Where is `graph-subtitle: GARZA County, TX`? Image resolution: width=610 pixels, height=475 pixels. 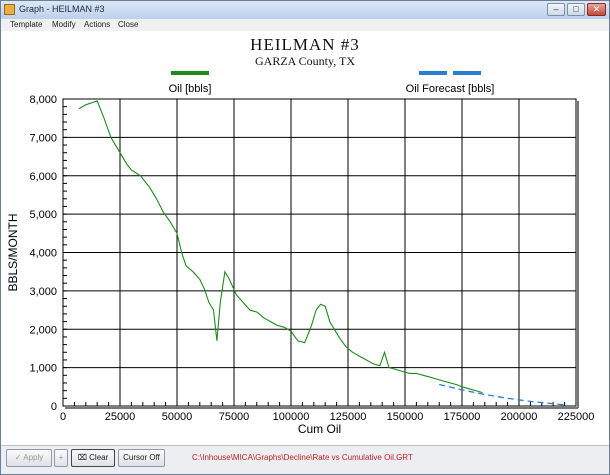
graph-subtitle: GARZA County, TX is located at coordinates (304, 61).